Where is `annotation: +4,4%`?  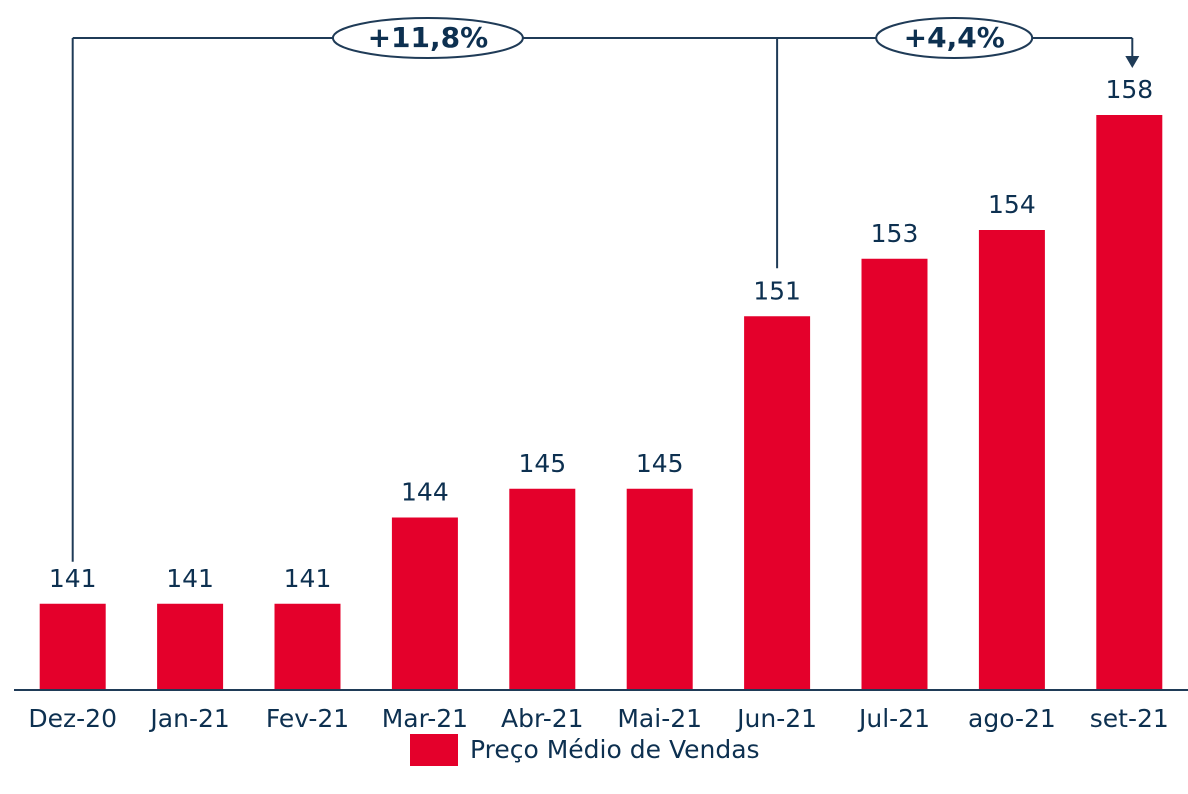 annotation: +4,4% is located at coordinates (954, 37).